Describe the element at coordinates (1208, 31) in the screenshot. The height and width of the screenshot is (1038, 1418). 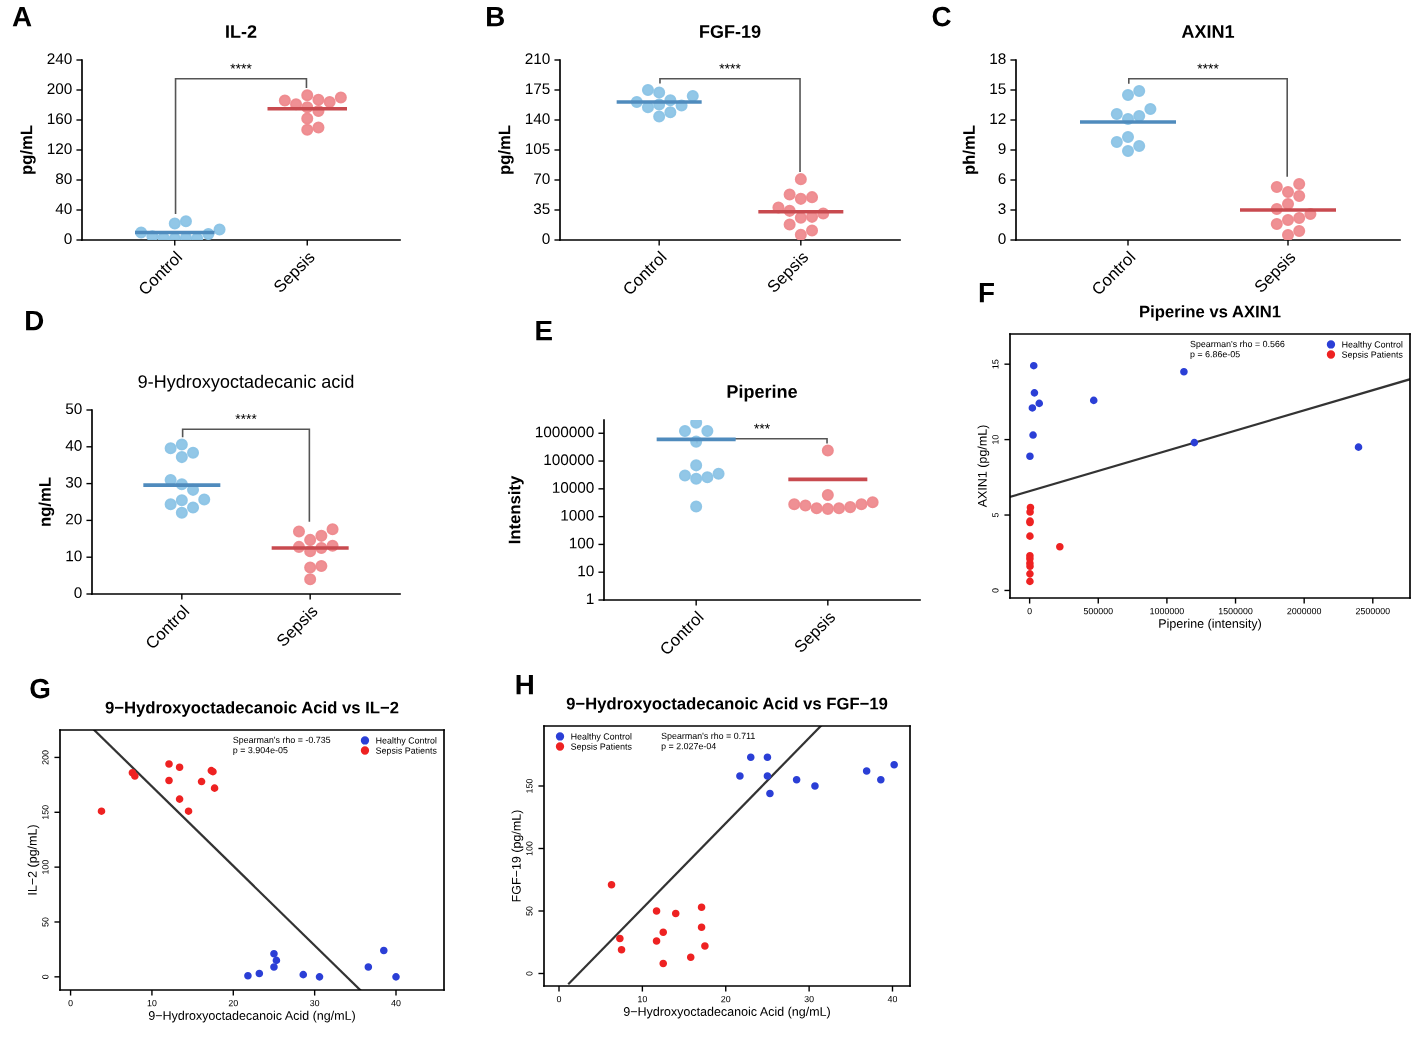
I see `chart-title: AXIN1` at that location.